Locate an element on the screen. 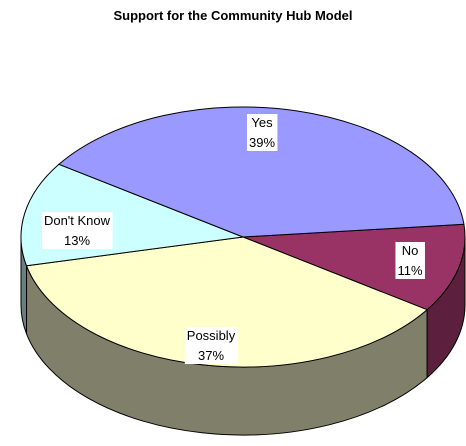 Image resolution: width=466 pixels, height=446 pixels. pie-label-possibly: Possibly 37% is located at coordinates (211, 345).